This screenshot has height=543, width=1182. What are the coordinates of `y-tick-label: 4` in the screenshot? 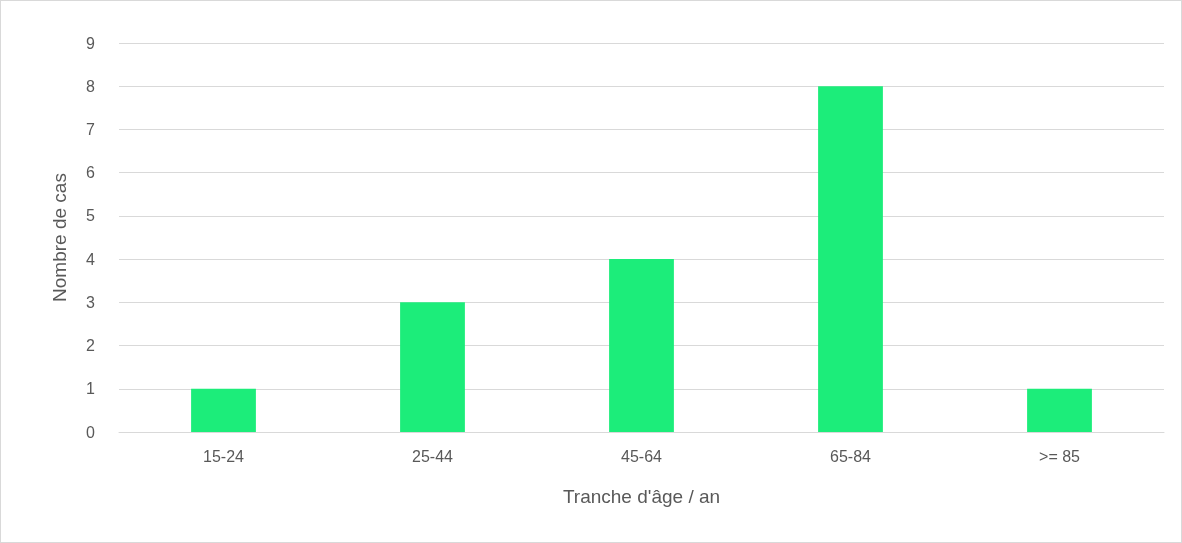 It's located at (91, 259).